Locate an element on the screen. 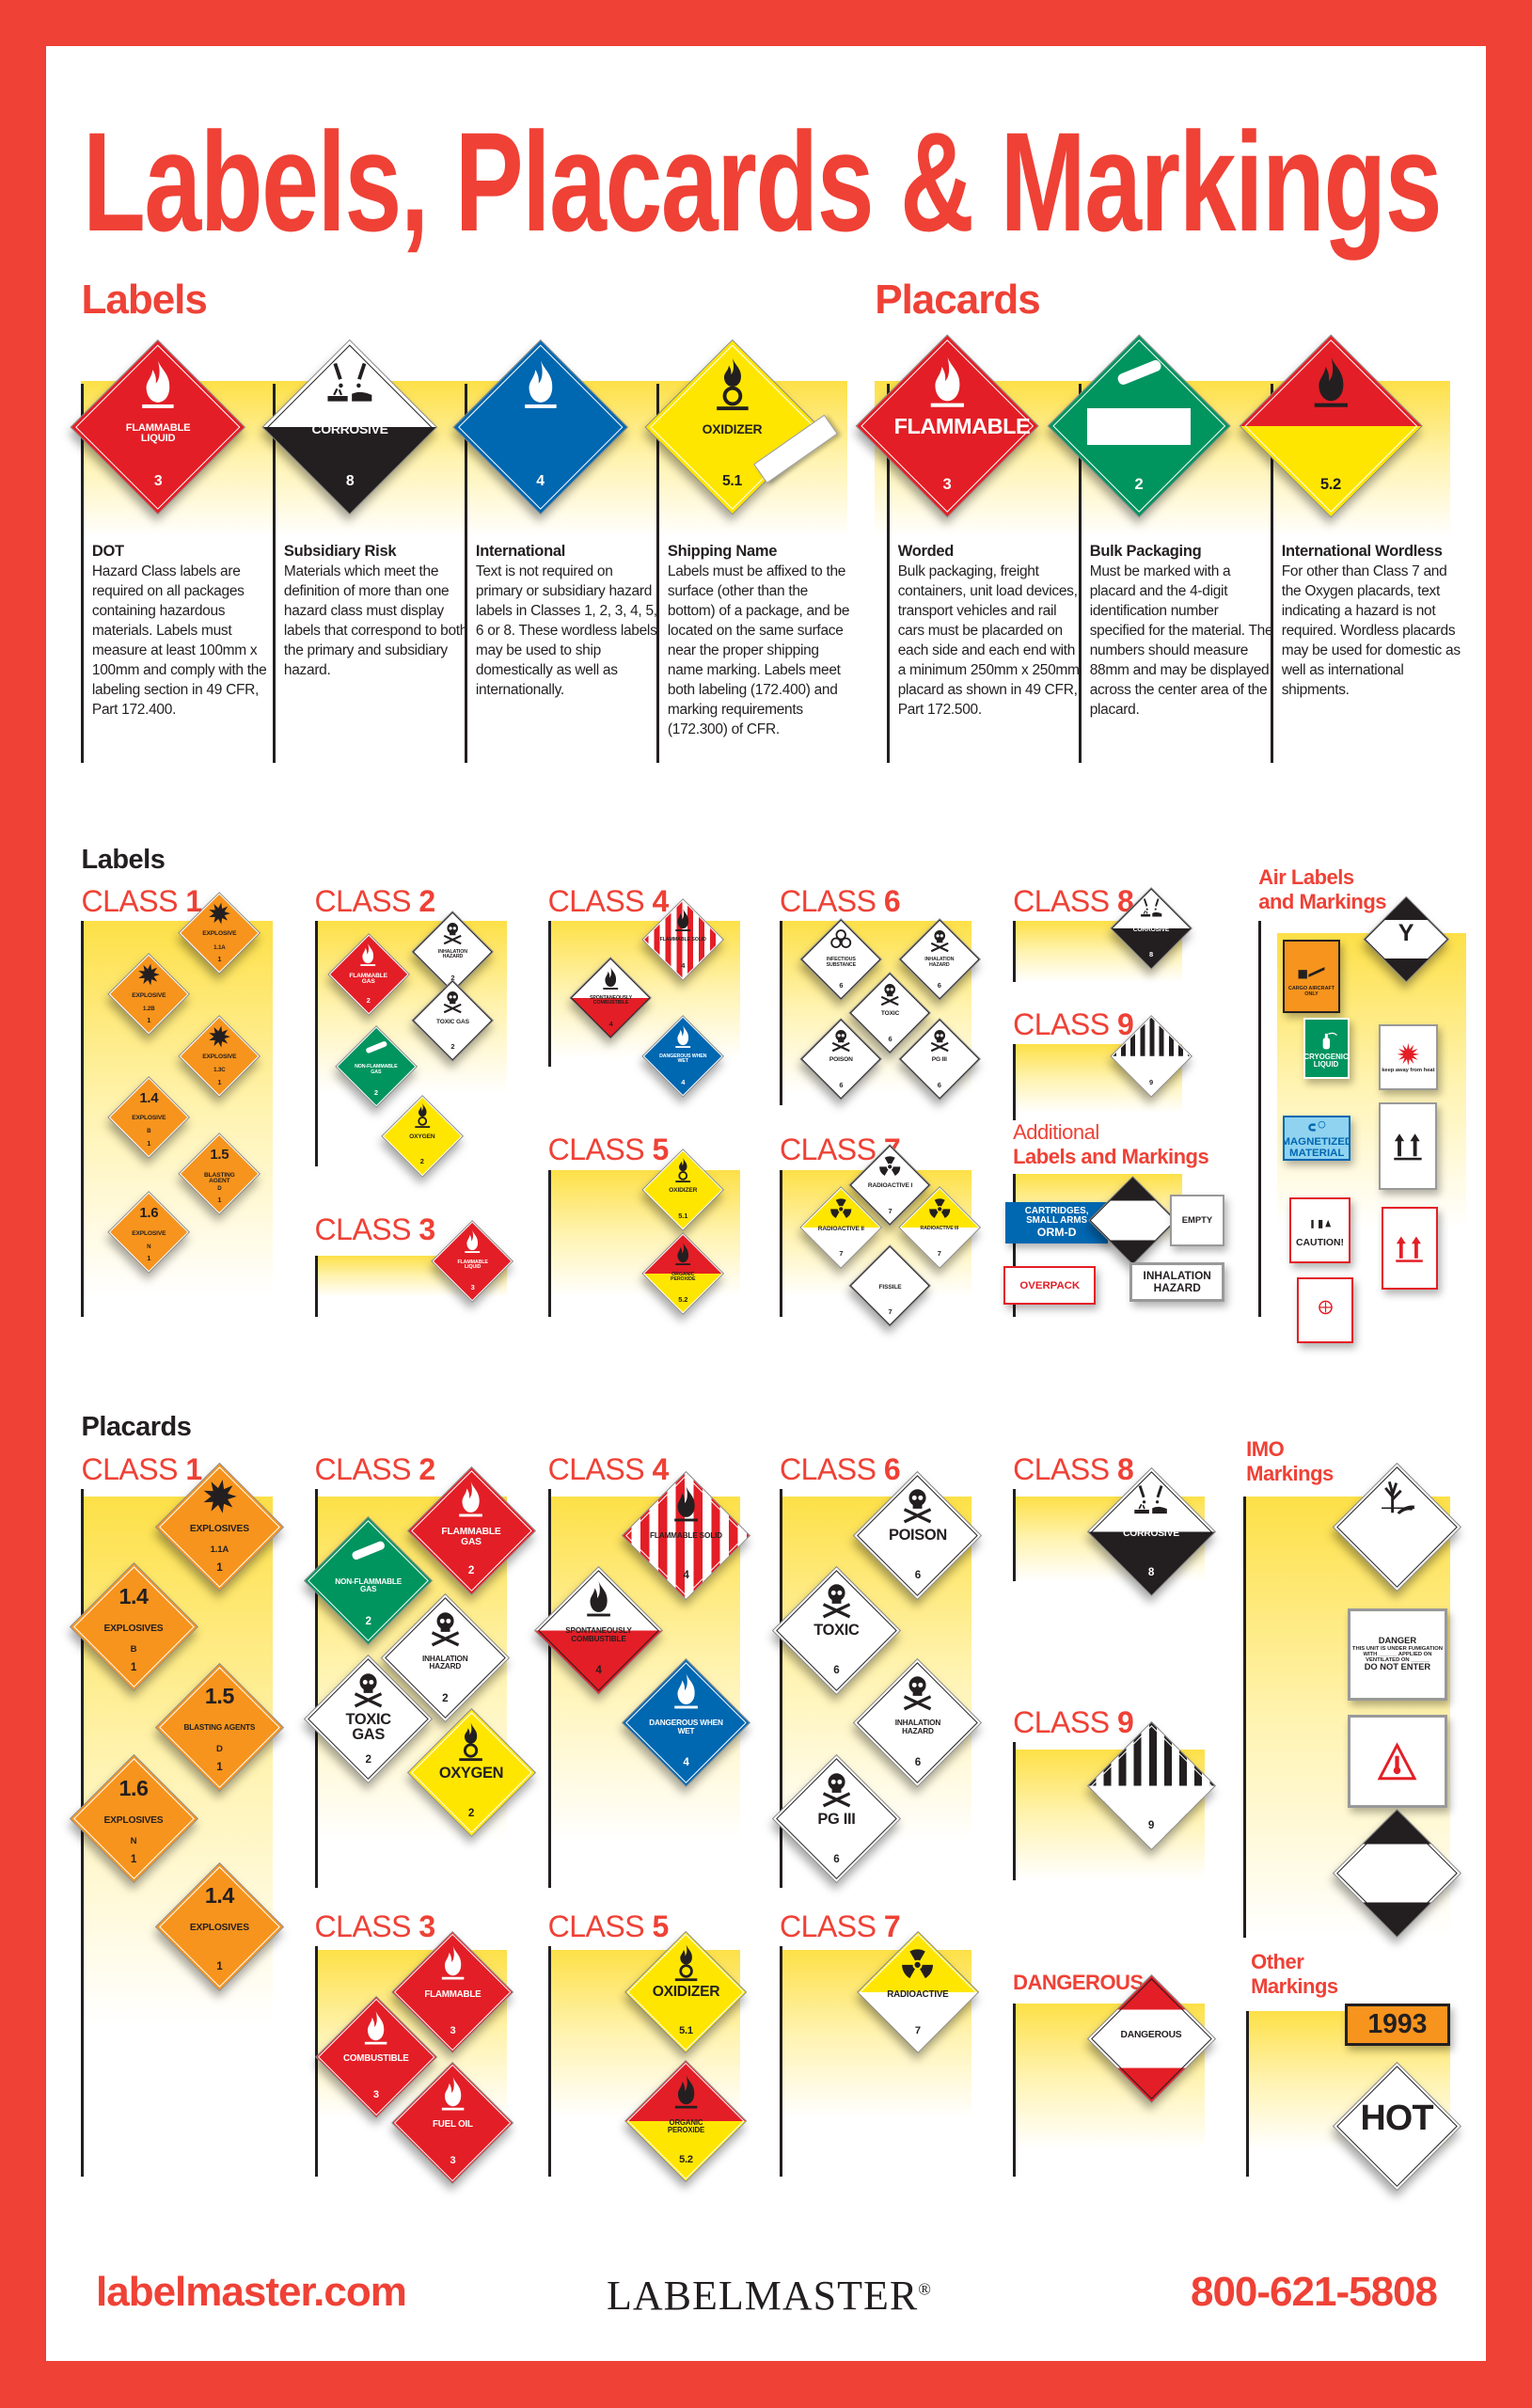  explosives-sign: EXPLOSIVES 1.1A 1 is located at coordinates (219, 1527).